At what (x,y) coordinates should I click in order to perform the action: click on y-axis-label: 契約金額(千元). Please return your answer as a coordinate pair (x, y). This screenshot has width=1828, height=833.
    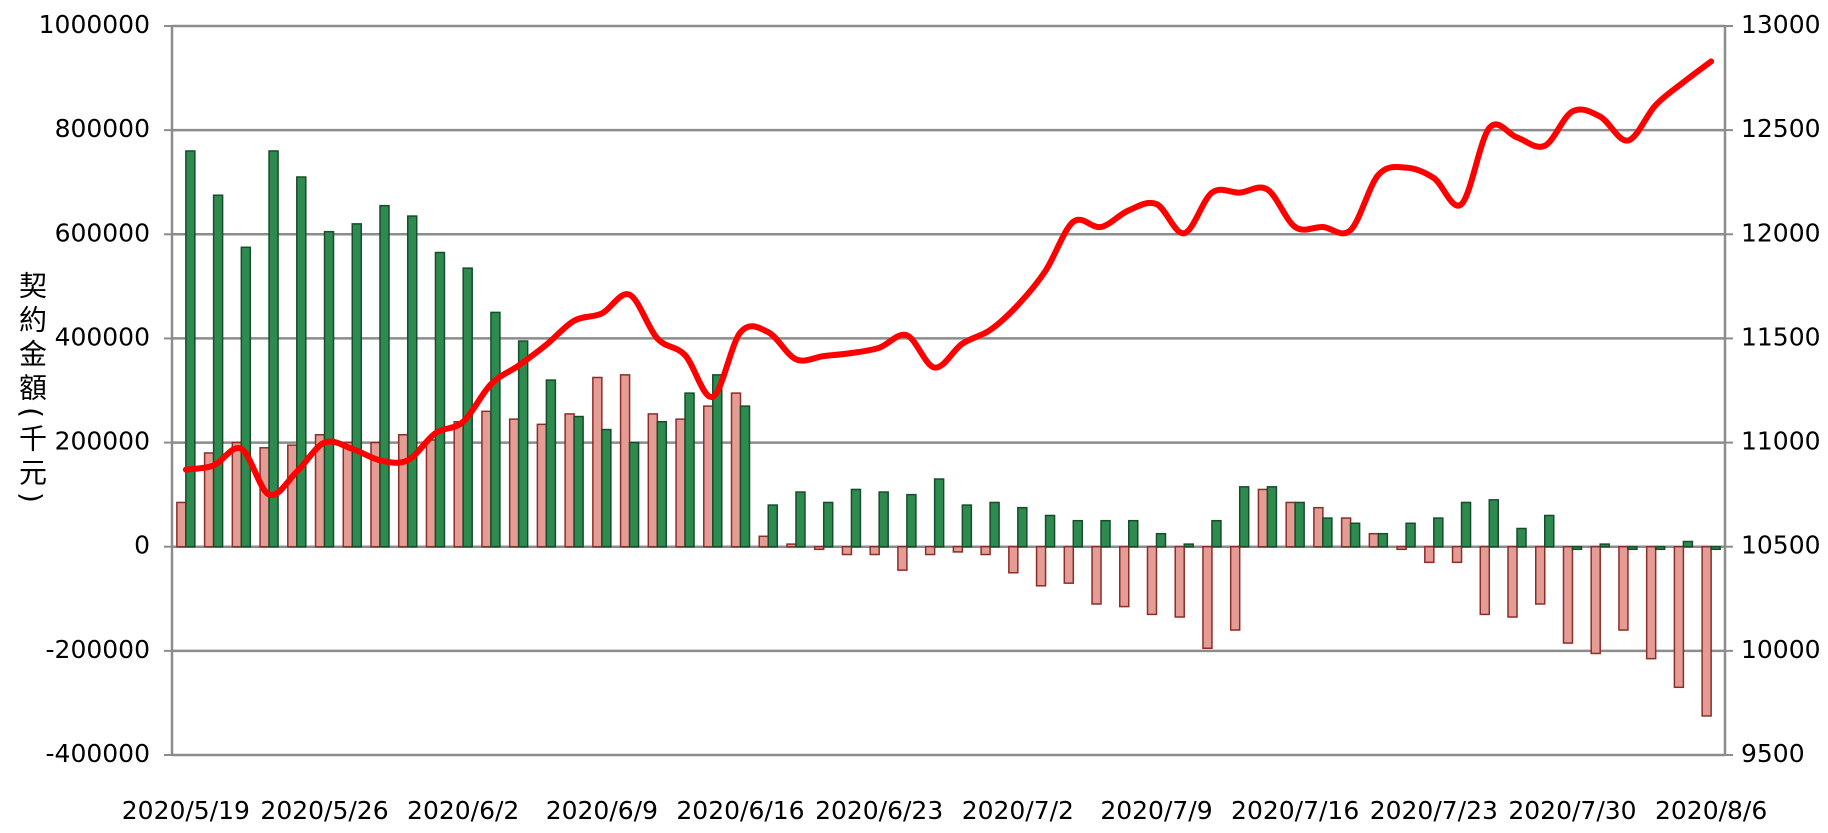
    Looking at the image, I should click on (31, 390).